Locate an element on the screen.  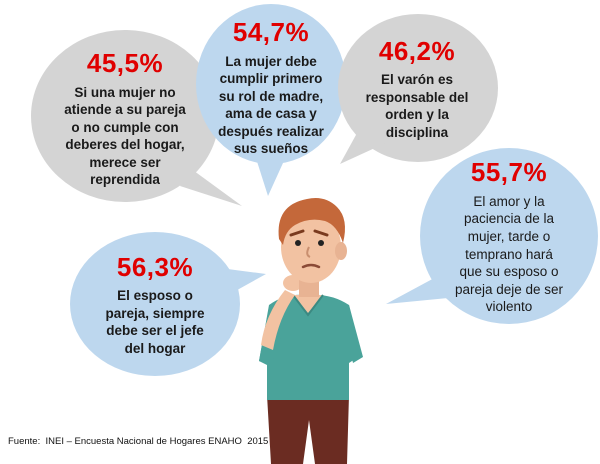
percent-label: 55,7% is located at coordinates (509, 172).